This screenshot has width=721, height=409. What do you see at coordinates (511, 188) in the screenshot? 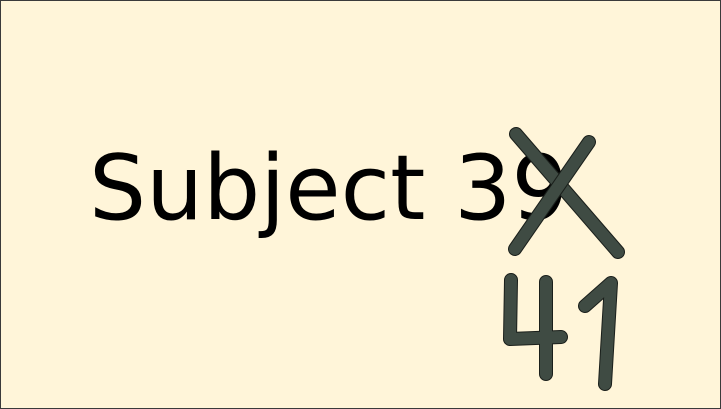
I see `original-number: 39` at bounding box center [511, 188].